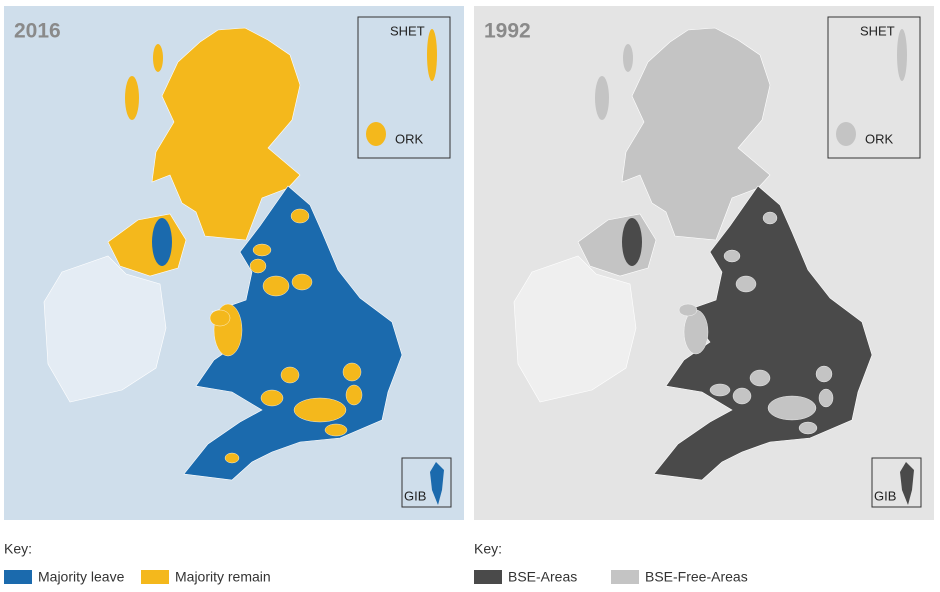  I want to click on year-label: 2016, so click(37, 31).